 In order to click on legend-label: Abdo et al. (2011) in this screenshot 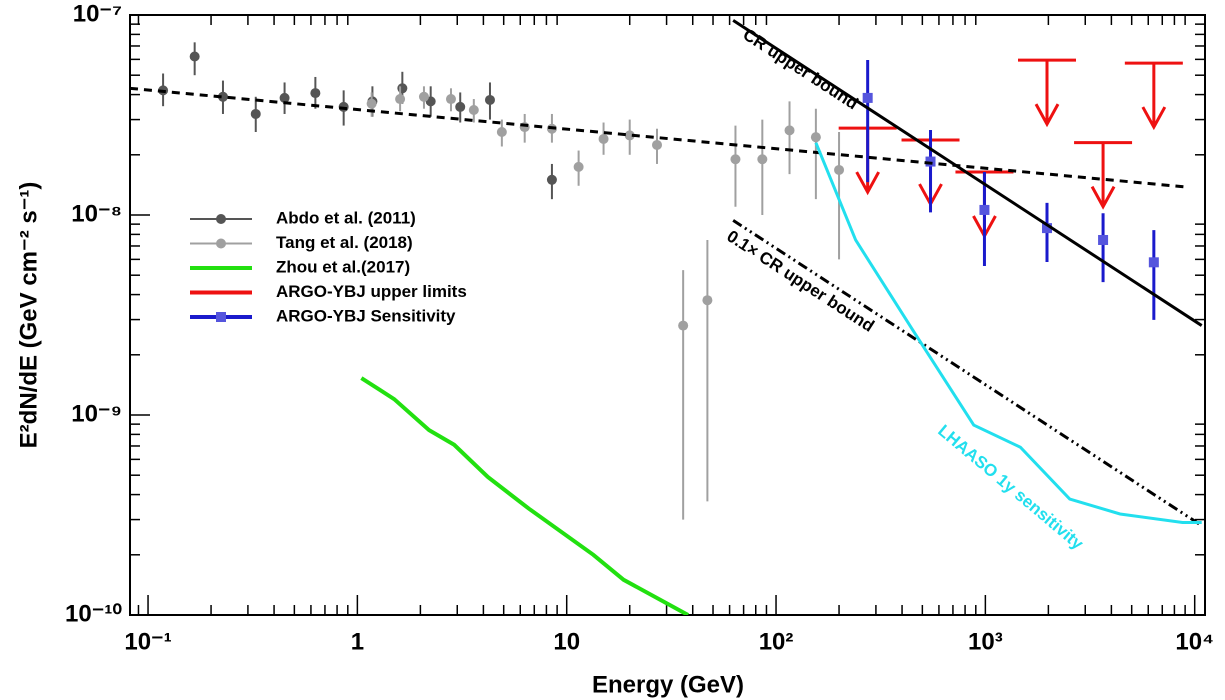, I will do `click(346, 217)`.